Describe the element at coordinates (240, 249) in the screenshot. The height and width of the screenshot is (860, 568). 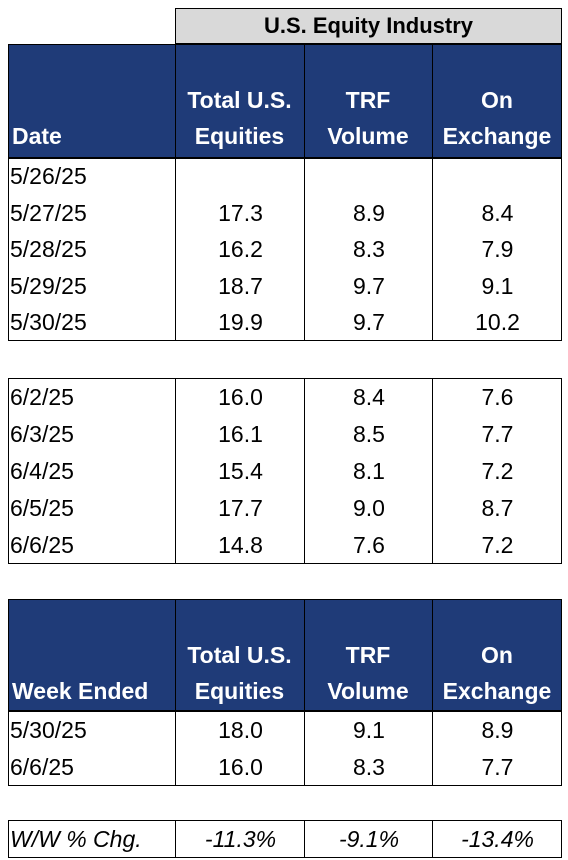
I see `row-total: 16.2` at that location.